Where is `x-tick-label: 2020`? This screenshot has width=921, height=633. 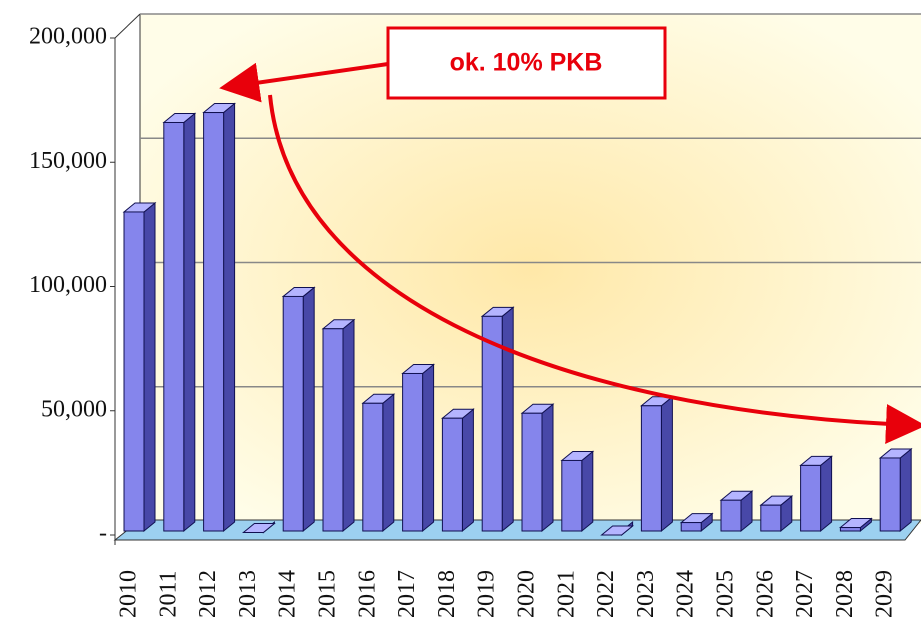 x-tick-label: 2020 is located at coordinates (527, 594).